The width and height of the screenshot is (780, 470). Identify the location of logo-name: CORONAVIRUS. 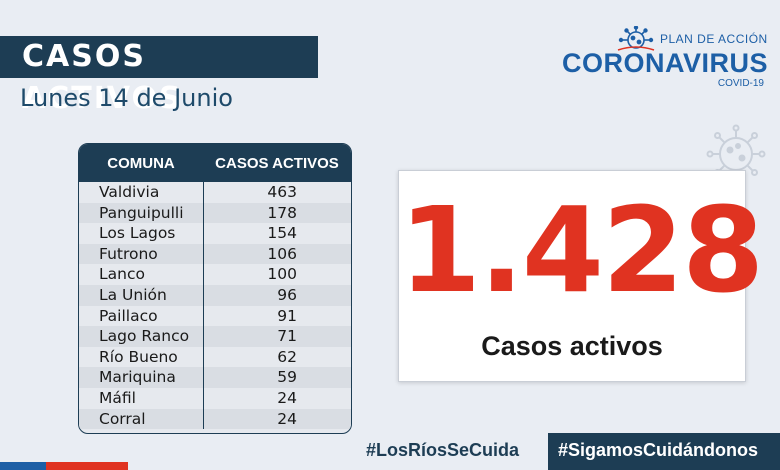
(665, 63).